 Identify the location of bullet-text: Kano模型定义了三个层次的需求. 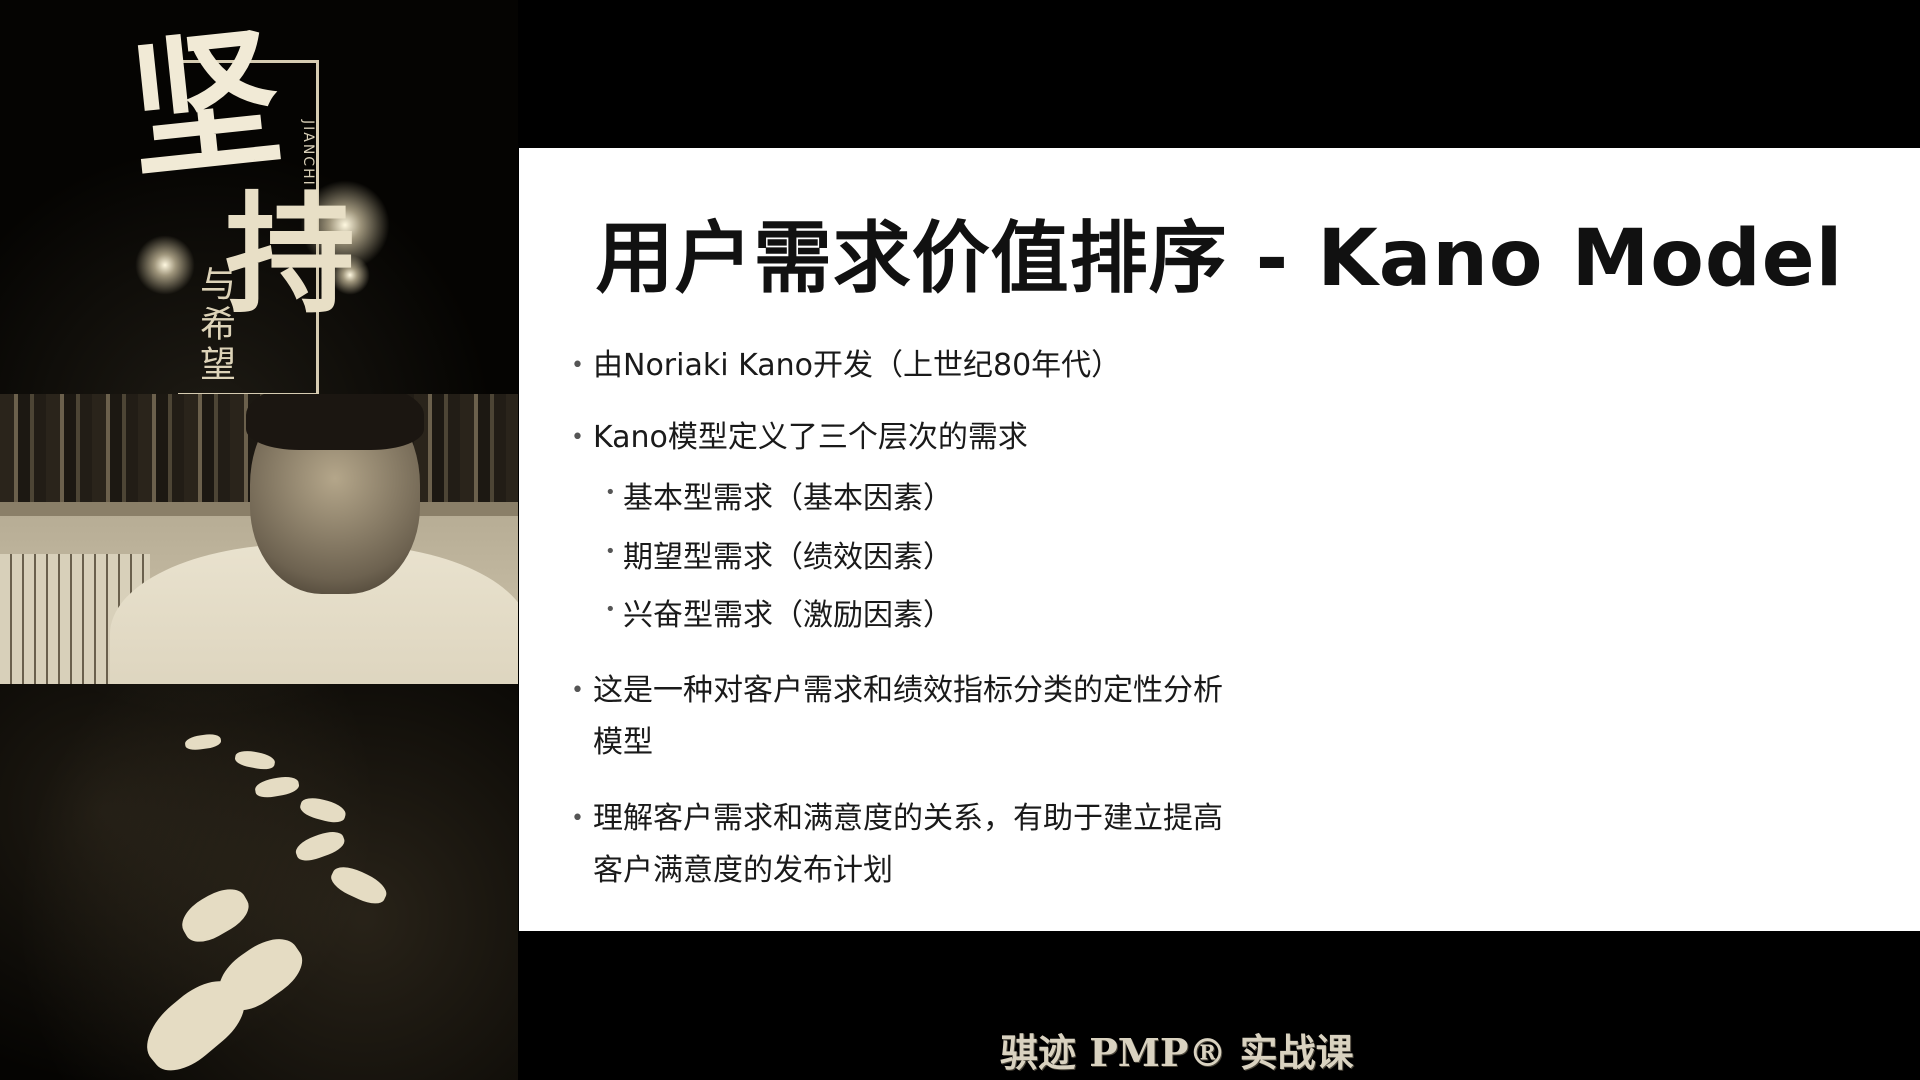
(810, 437).